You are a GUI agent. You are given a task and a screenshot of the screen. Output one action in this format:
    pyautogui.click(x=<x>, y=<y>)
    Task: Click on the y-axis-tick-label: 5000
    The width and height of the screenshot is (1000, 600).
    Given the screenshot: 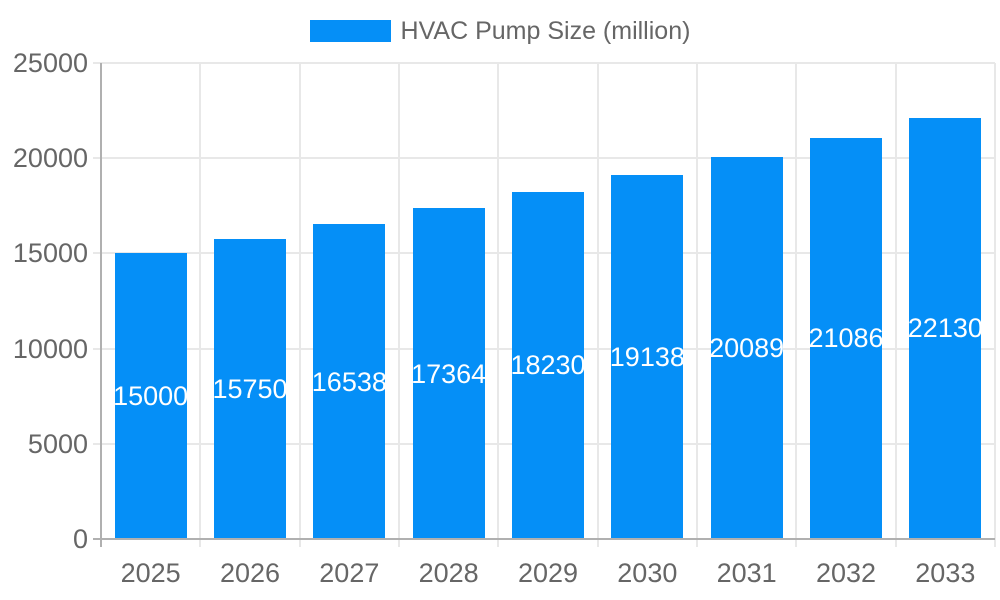 What is the action you would take?
    pyautogui.click(x=57, y=444)
    